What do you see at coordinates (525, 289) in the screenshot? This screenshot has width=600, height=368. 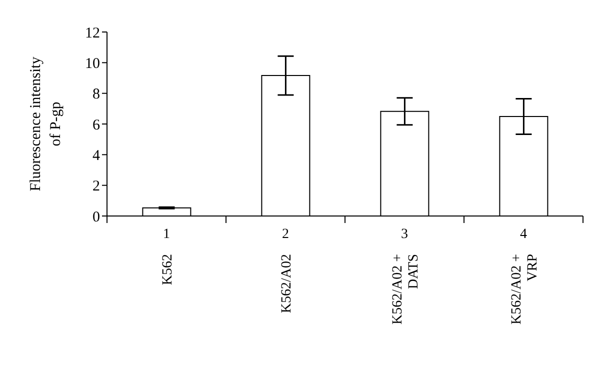 I see `text: K562/A02 + VRP` at bounding box center [525, 289].